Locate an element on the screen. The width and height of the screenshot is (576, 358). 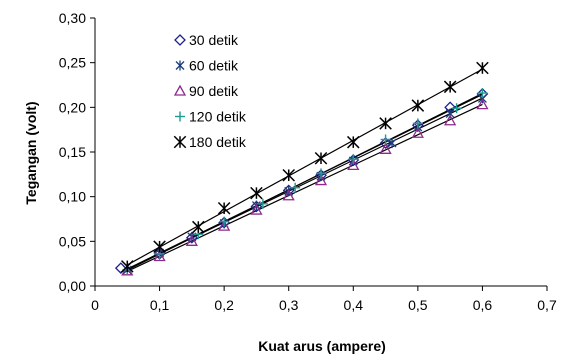
x-tick-label: 0,5 is located at coordinates (418, 305).